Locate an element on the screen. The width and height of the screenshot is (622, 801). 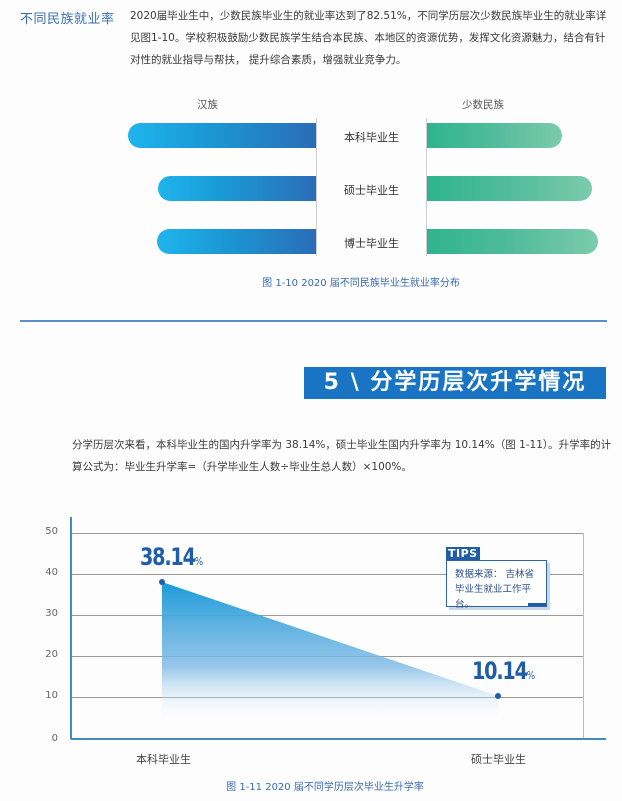
bar-han-bachelor is located at coordinates (222, 135).